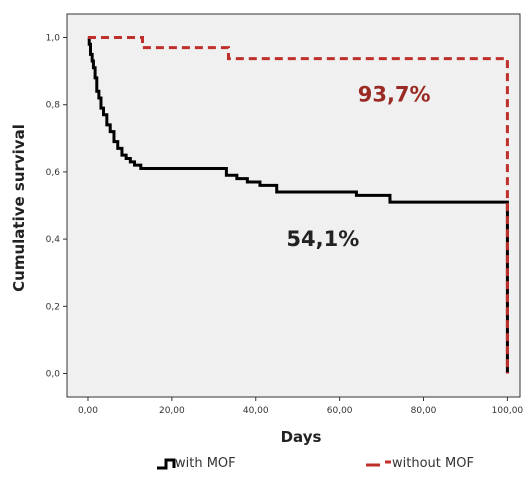 This screenshot has width=530, height=495. What do you see at coordinates (19, 208) in the screenshot?
I see `y-axis-title: Cumulative survival` at bounding box center [19, 208].